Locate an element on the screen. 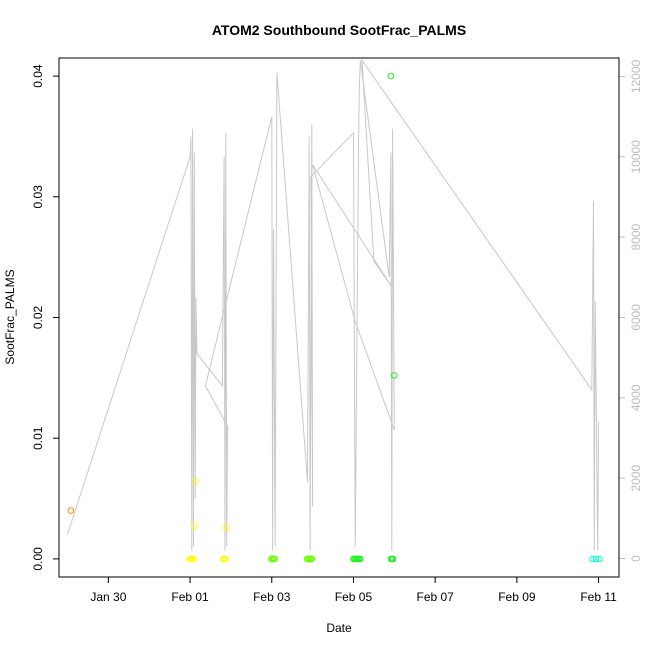 This screenshot has width=650, height=650. y-axis-left: 0.00 0.01 0.02 0.03 0.04 is located at coordinates (45, 317).